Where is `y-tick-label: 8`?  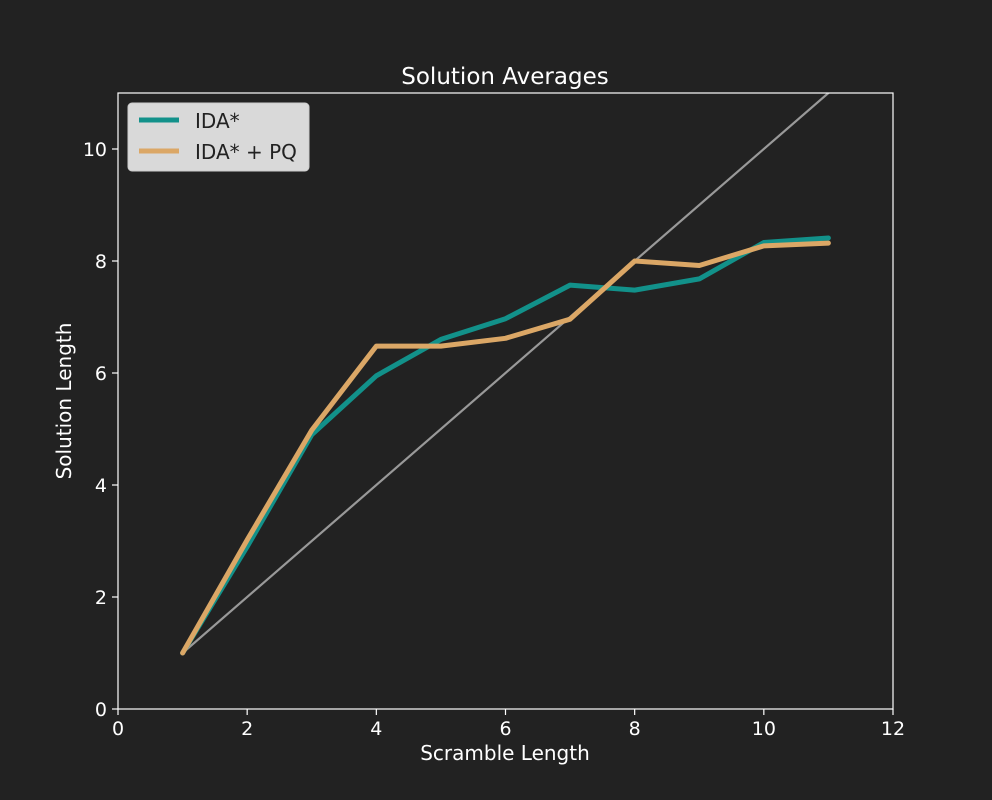
y-tick-label: 8 is located at coordinates (101, 262).